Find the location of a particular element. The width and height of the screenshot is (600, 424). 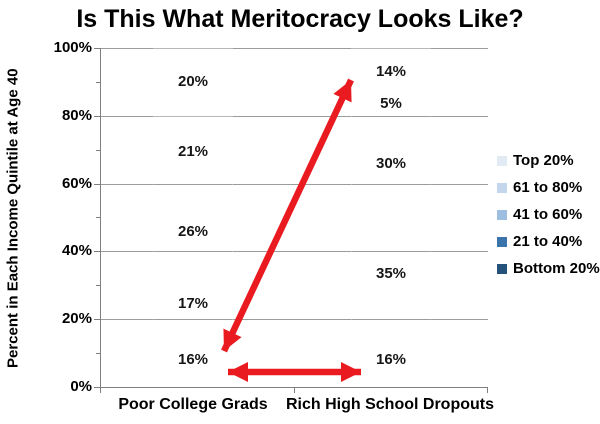

bar-rich-hs-dropouts: 14% 5% 30% 35% 16% is located at coordinates (391, 217).